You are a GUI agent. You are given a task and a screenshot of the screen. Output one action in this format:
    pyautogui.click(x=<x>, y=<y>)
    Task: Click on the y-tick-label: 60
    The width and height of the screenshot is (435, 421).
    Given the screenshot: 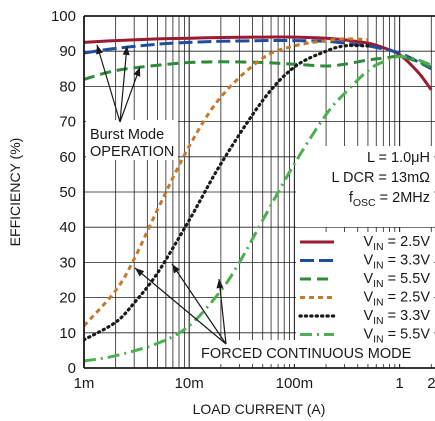 What is the action you would take?
    pyautogui.click(x=67, y=157)
    